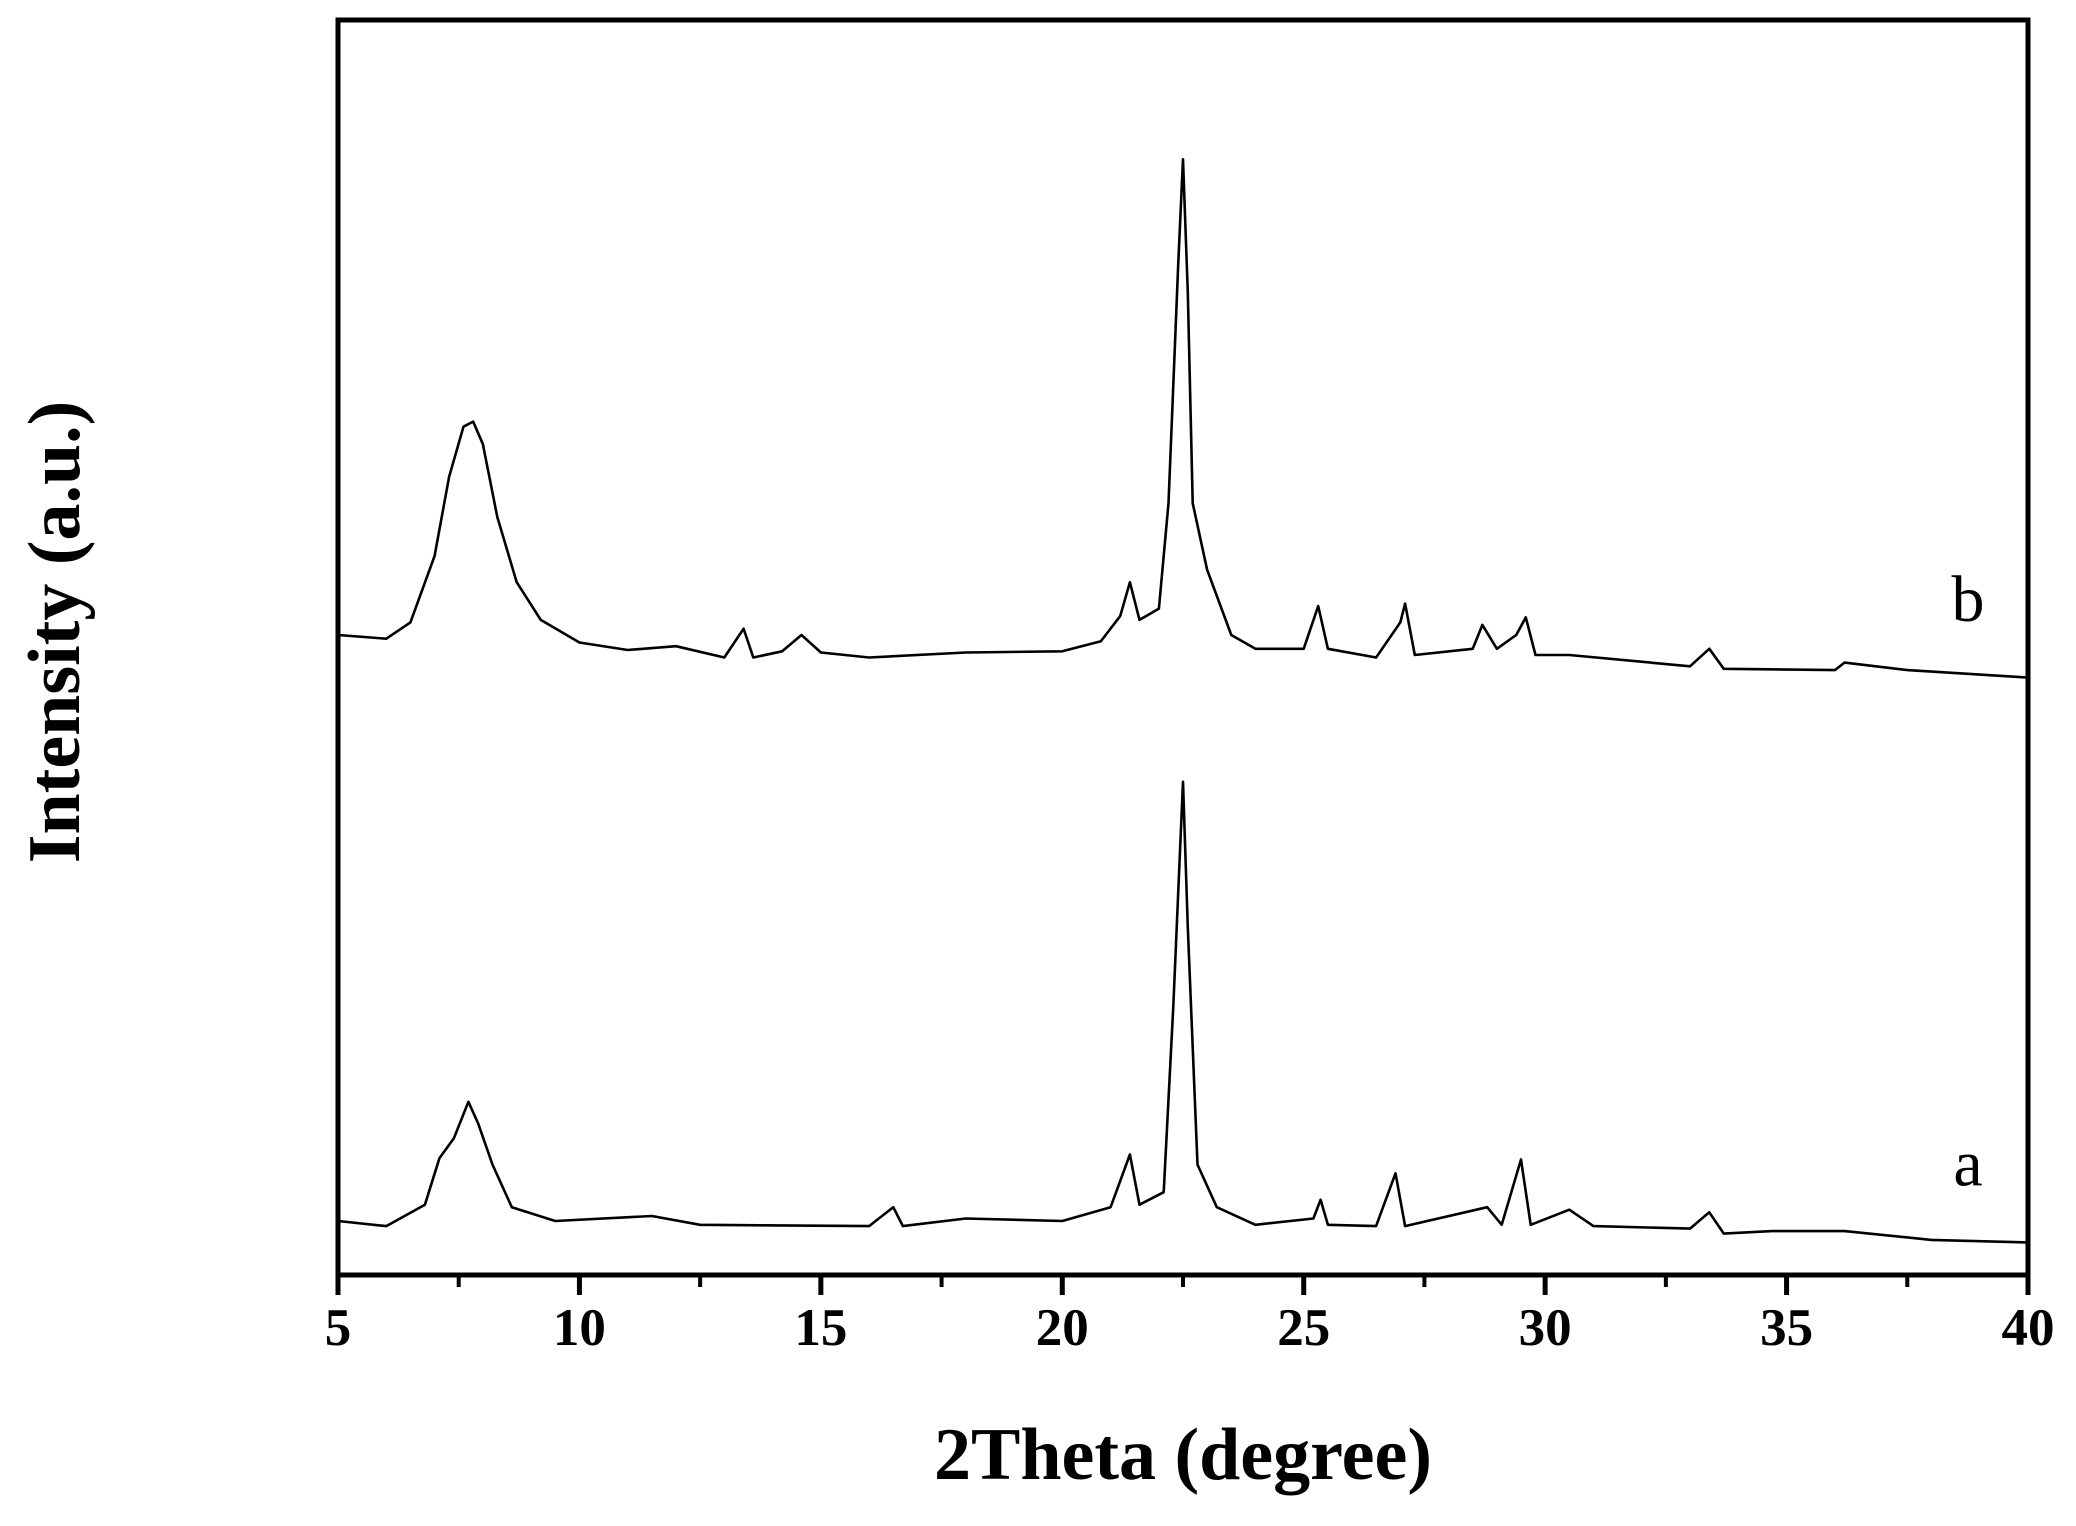  Describe the element at coordinates (820, 1328) in the screenshot. I see `x-tick-label: 15` at that location.